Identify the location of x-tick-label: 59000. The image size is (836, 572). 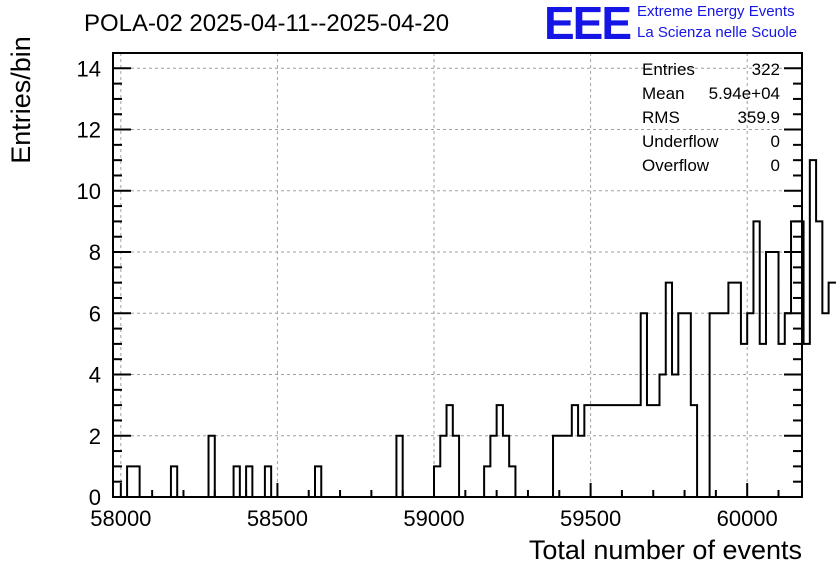
(433, 518).